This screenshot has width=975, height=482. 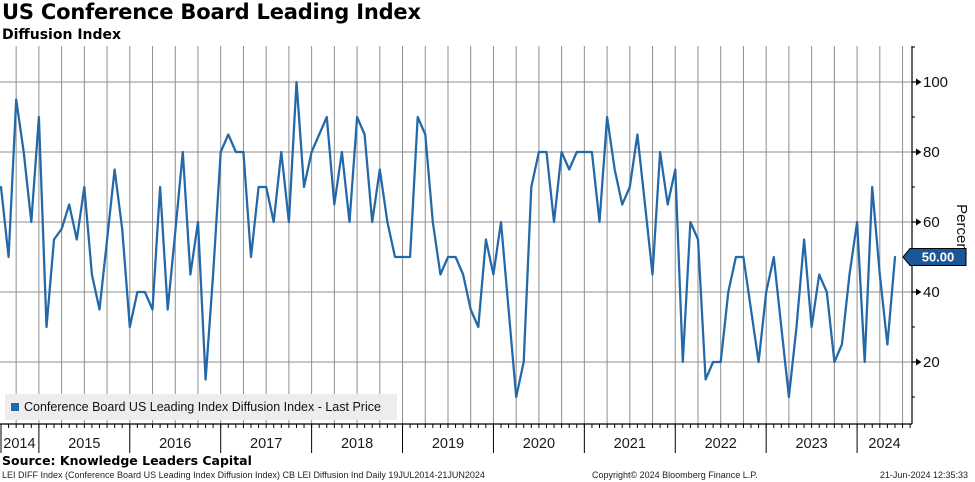 What do you see at coordinates (266, 444) in the screenshot?
I see `year-tick-label: 2017` at bounding box center [266, 444].